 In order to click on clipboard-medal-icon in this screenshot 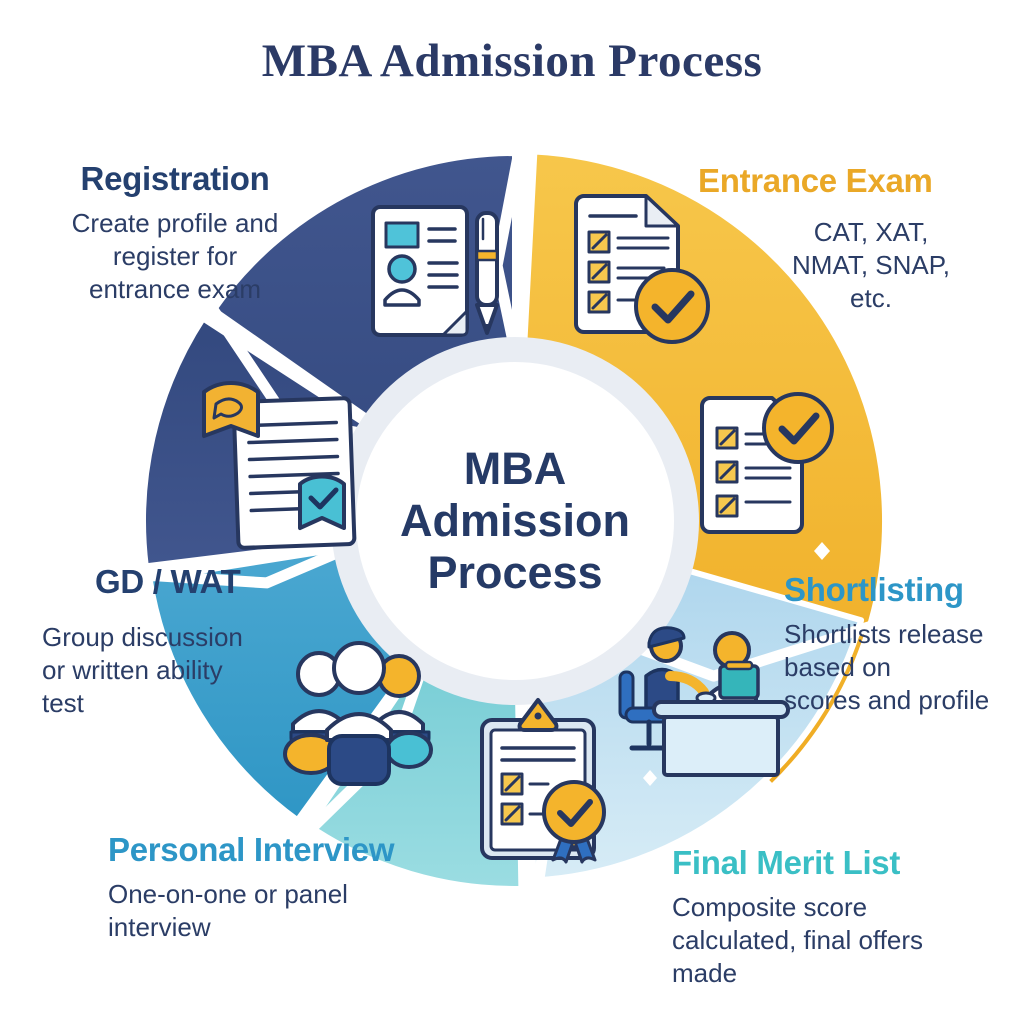, I will do `click(543, 781)`.